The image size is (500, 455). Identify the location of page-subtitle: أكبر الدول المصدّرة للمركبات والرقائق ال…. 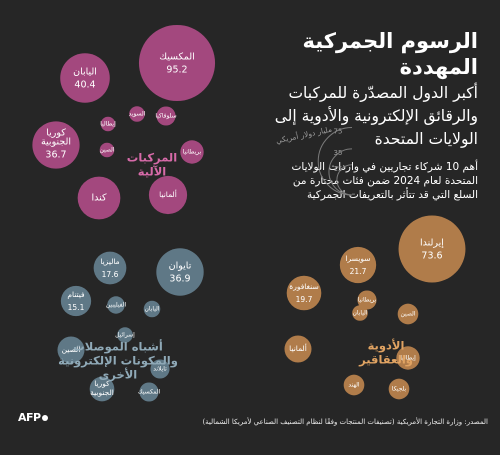
(376, 116).